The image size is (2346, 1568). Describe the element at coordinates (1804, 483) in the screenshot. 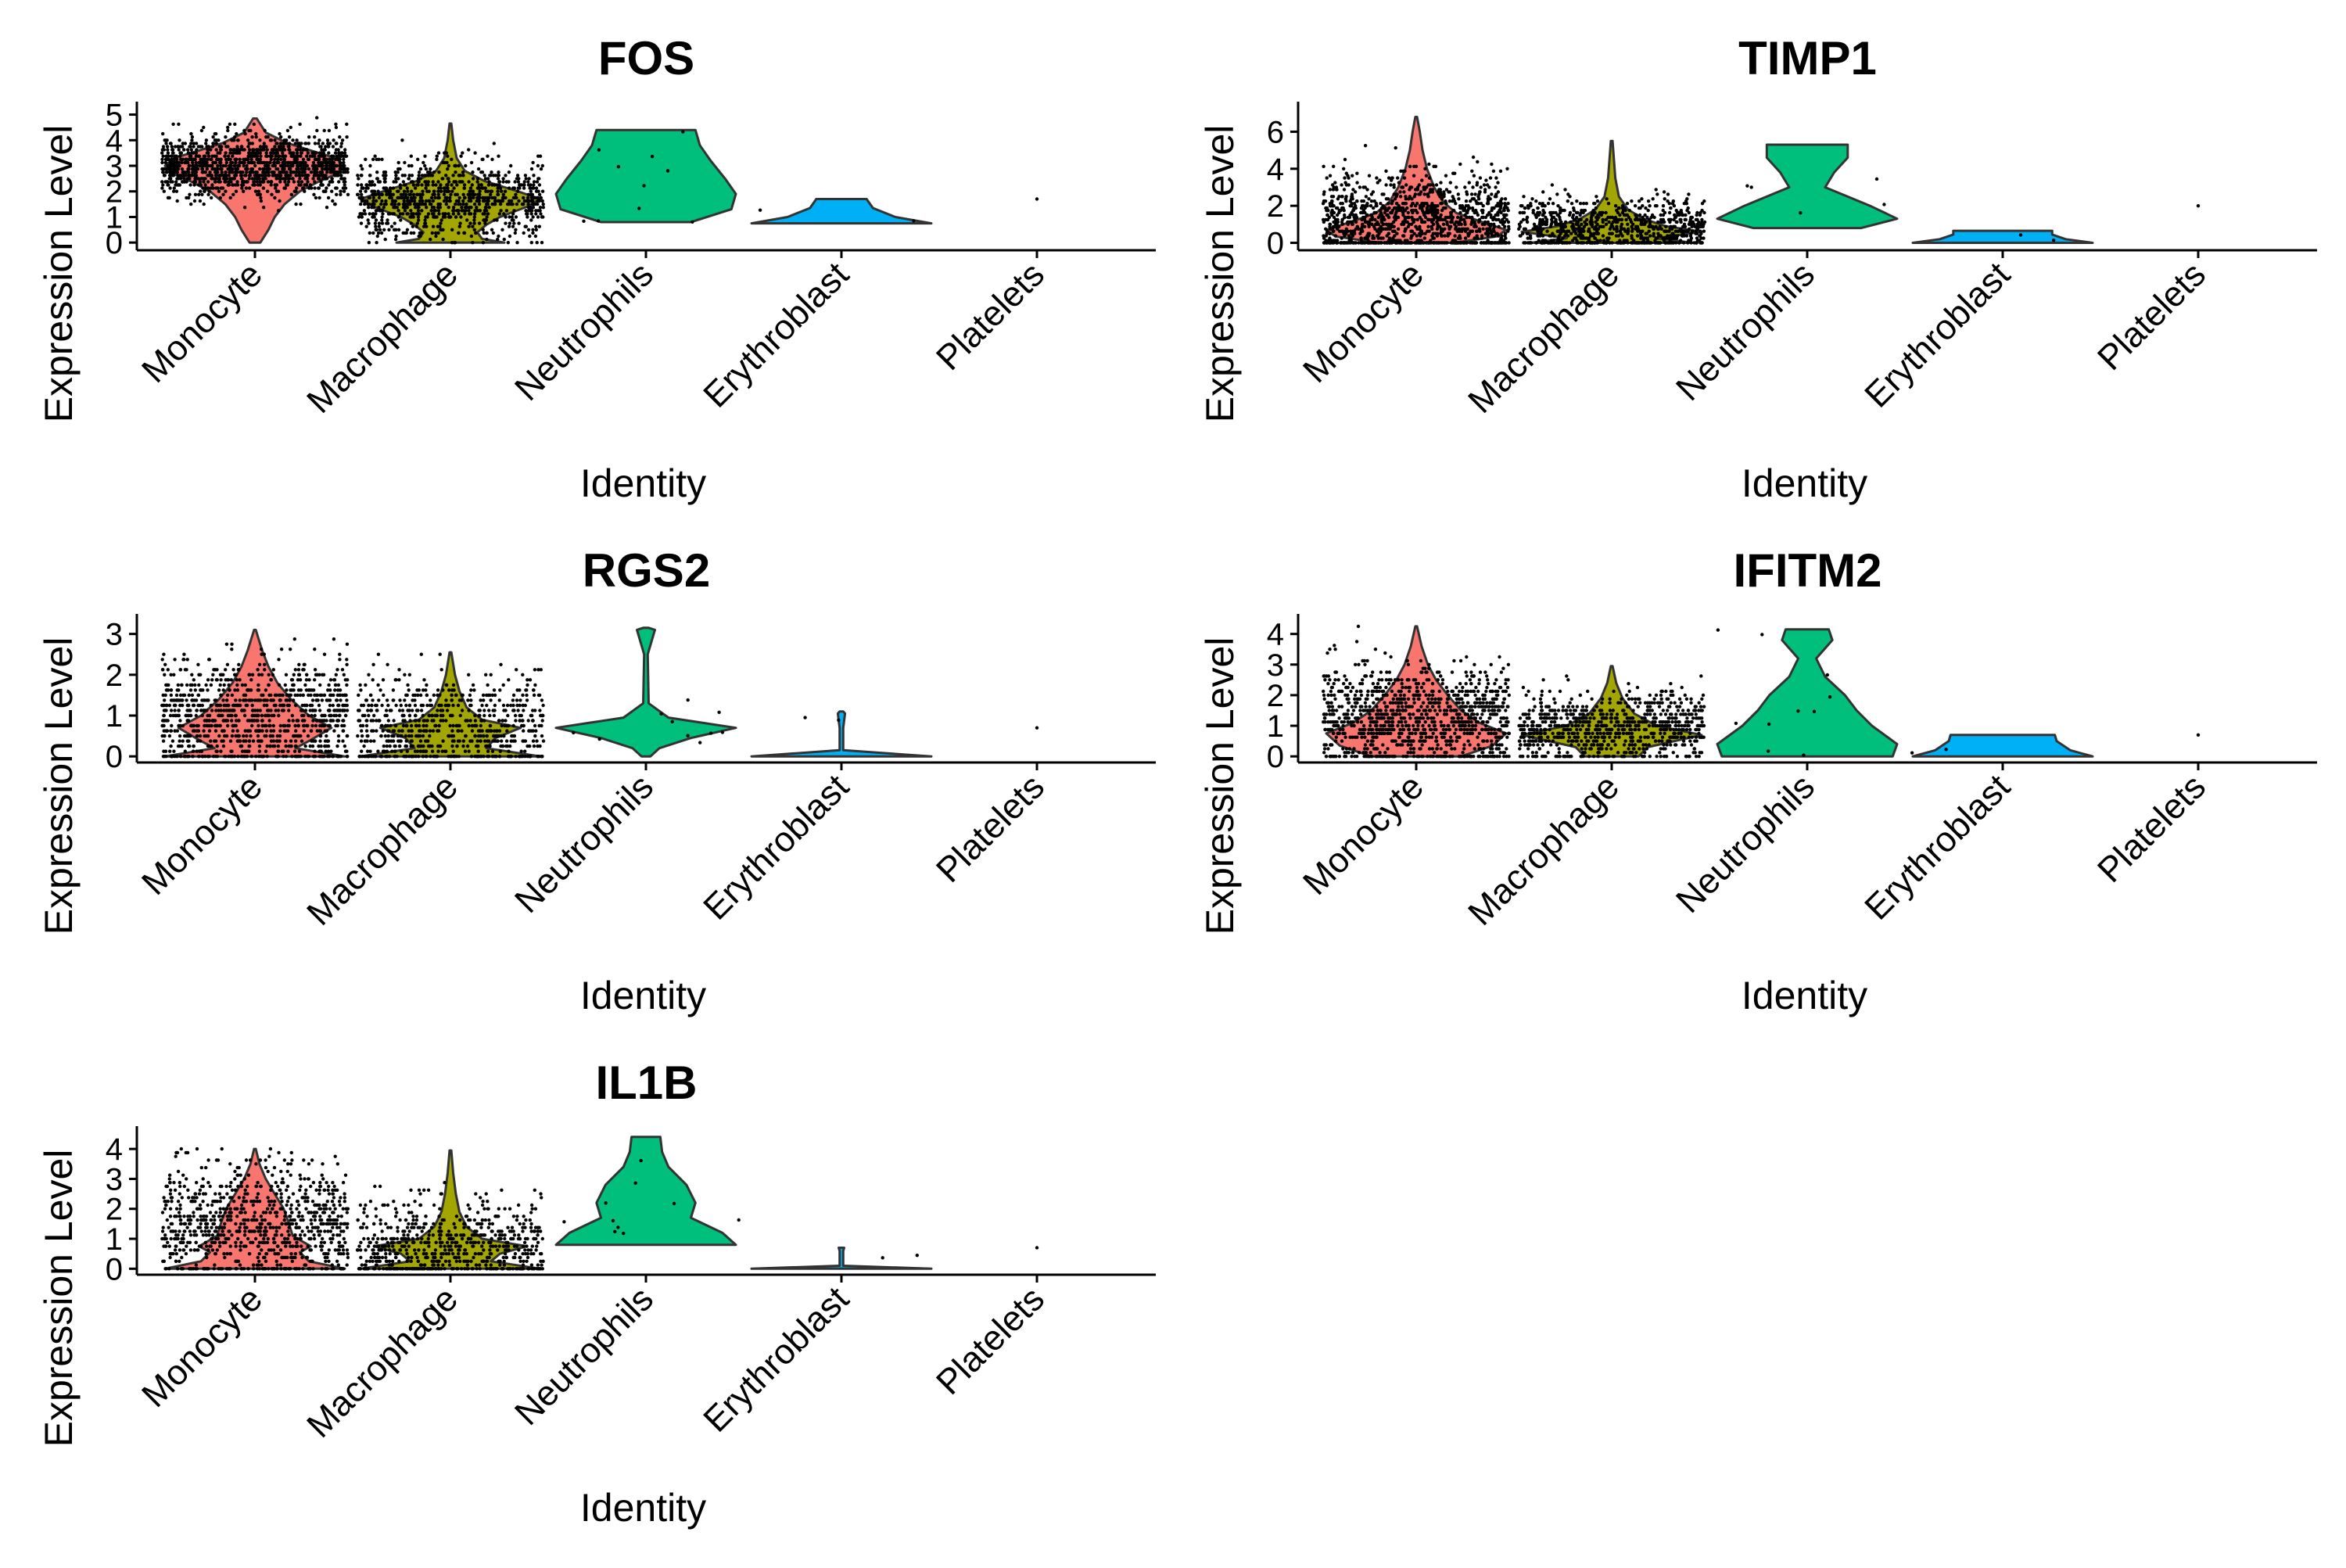

I see `x-axis-title: Identity` at that location.